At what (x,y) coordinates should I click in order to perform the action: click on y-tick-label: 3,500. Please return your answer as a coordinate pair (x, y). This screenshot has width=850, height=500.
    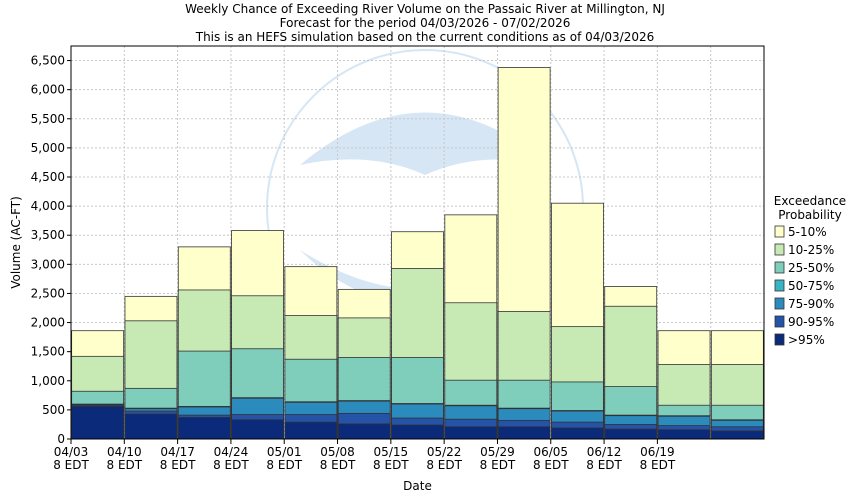
    Looking at the image, I should click on (48, 235).